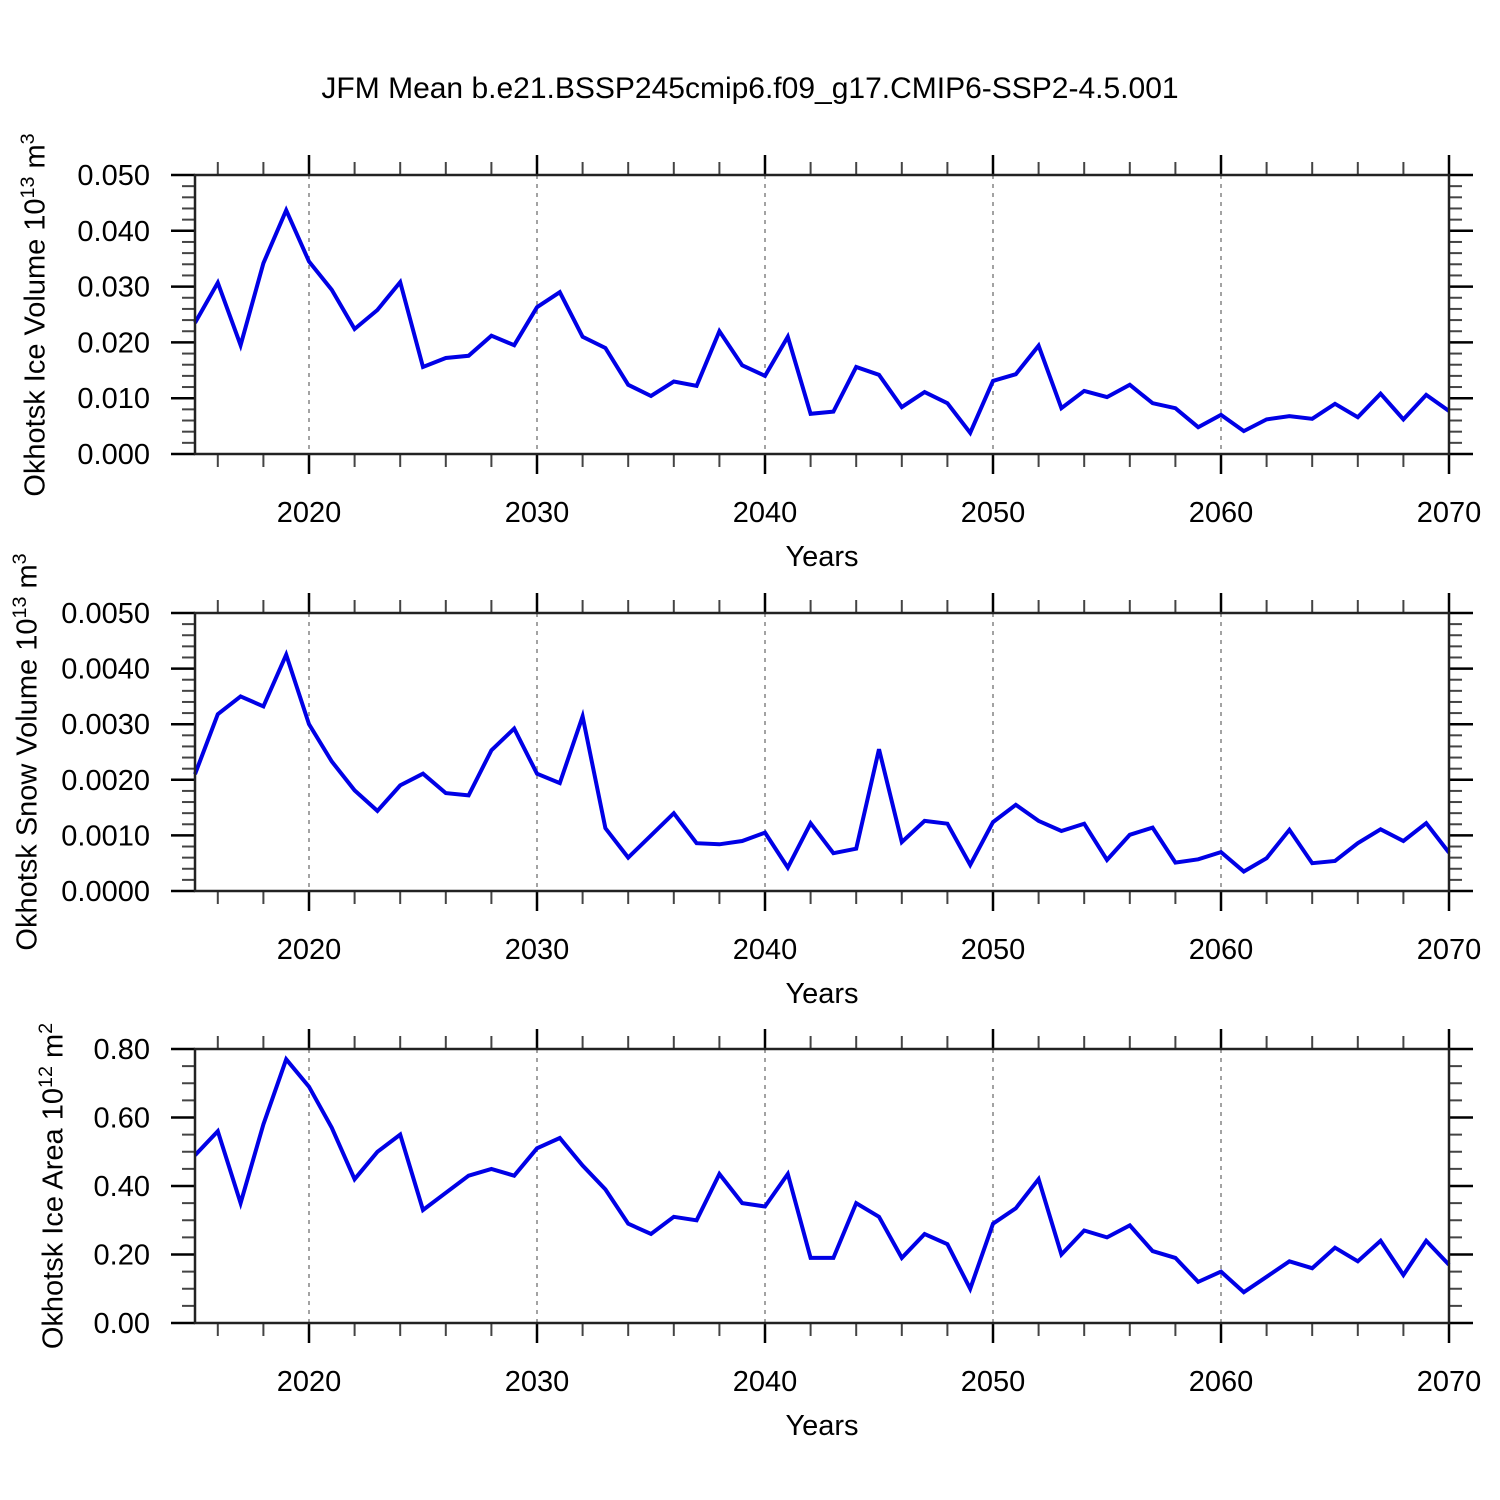 Image resolution: width=1500 pixels, height=1500 pixels. I want to click on y-tick-label: 0.0050, so click(105, 614).